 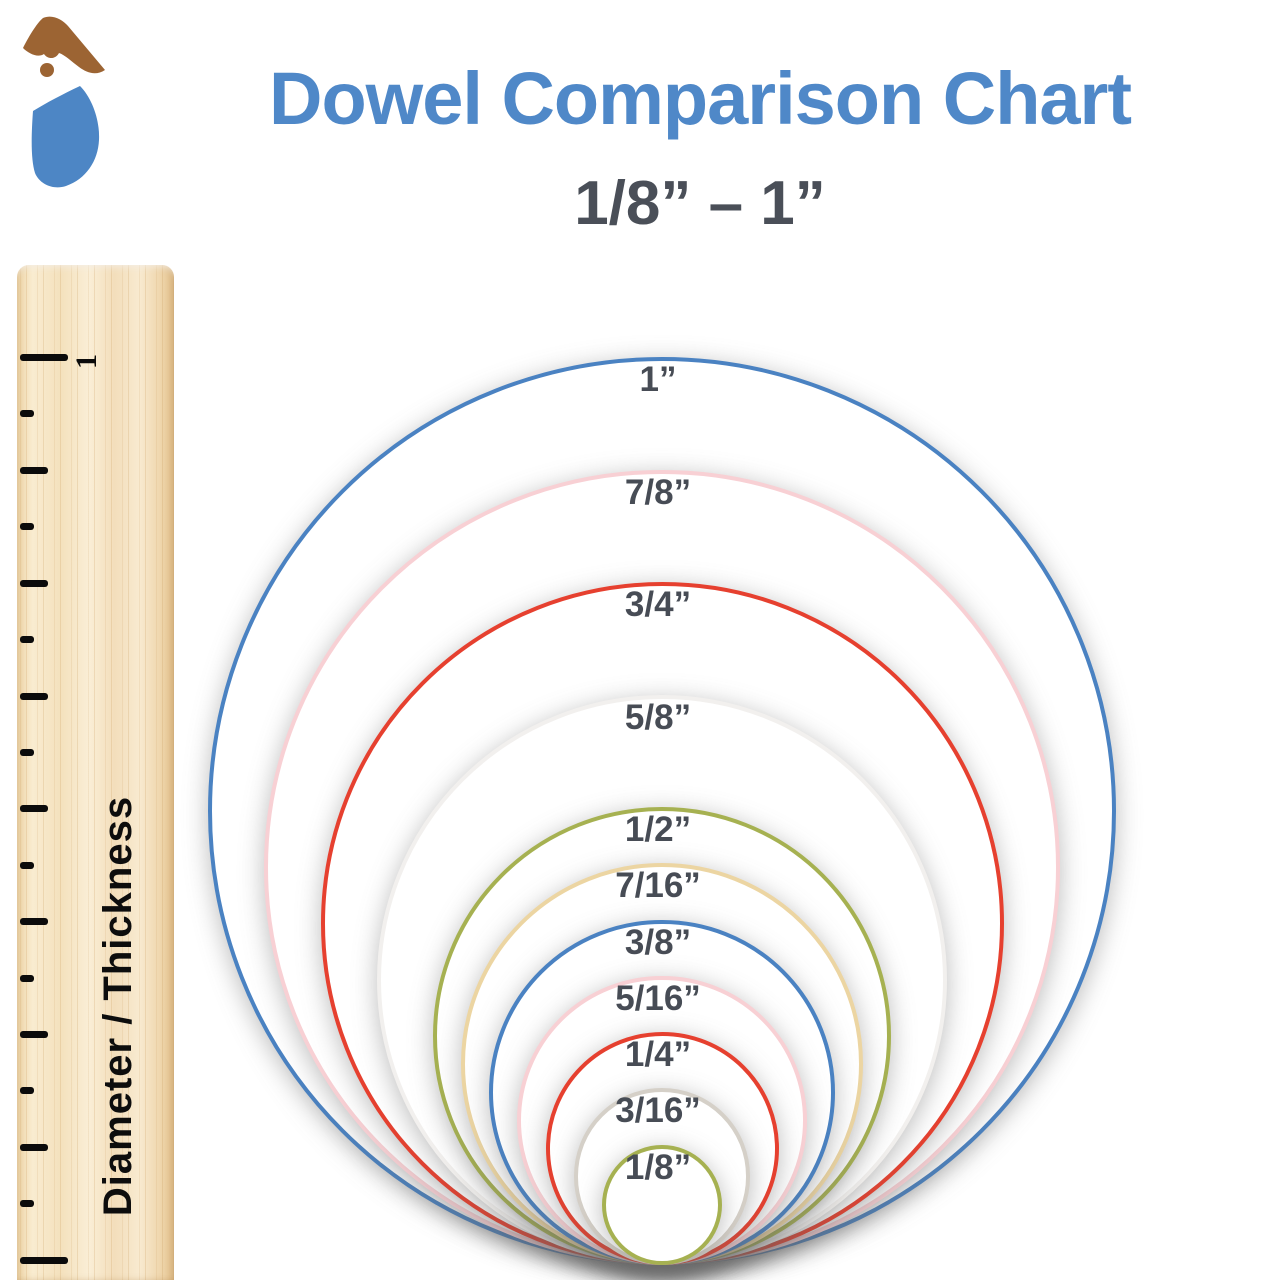 What do you see at coordinates (658, 717) in the screenshot?
I see `dowel-size-label: 5/8”` at bounding box center [658, 717].